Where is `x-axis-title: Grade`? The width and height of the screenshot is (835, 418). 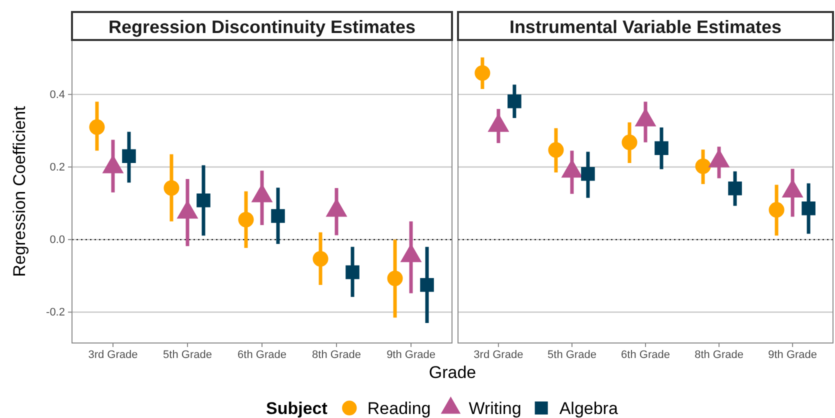
x-axis-title: Grade is located at coordinates (452, 372).